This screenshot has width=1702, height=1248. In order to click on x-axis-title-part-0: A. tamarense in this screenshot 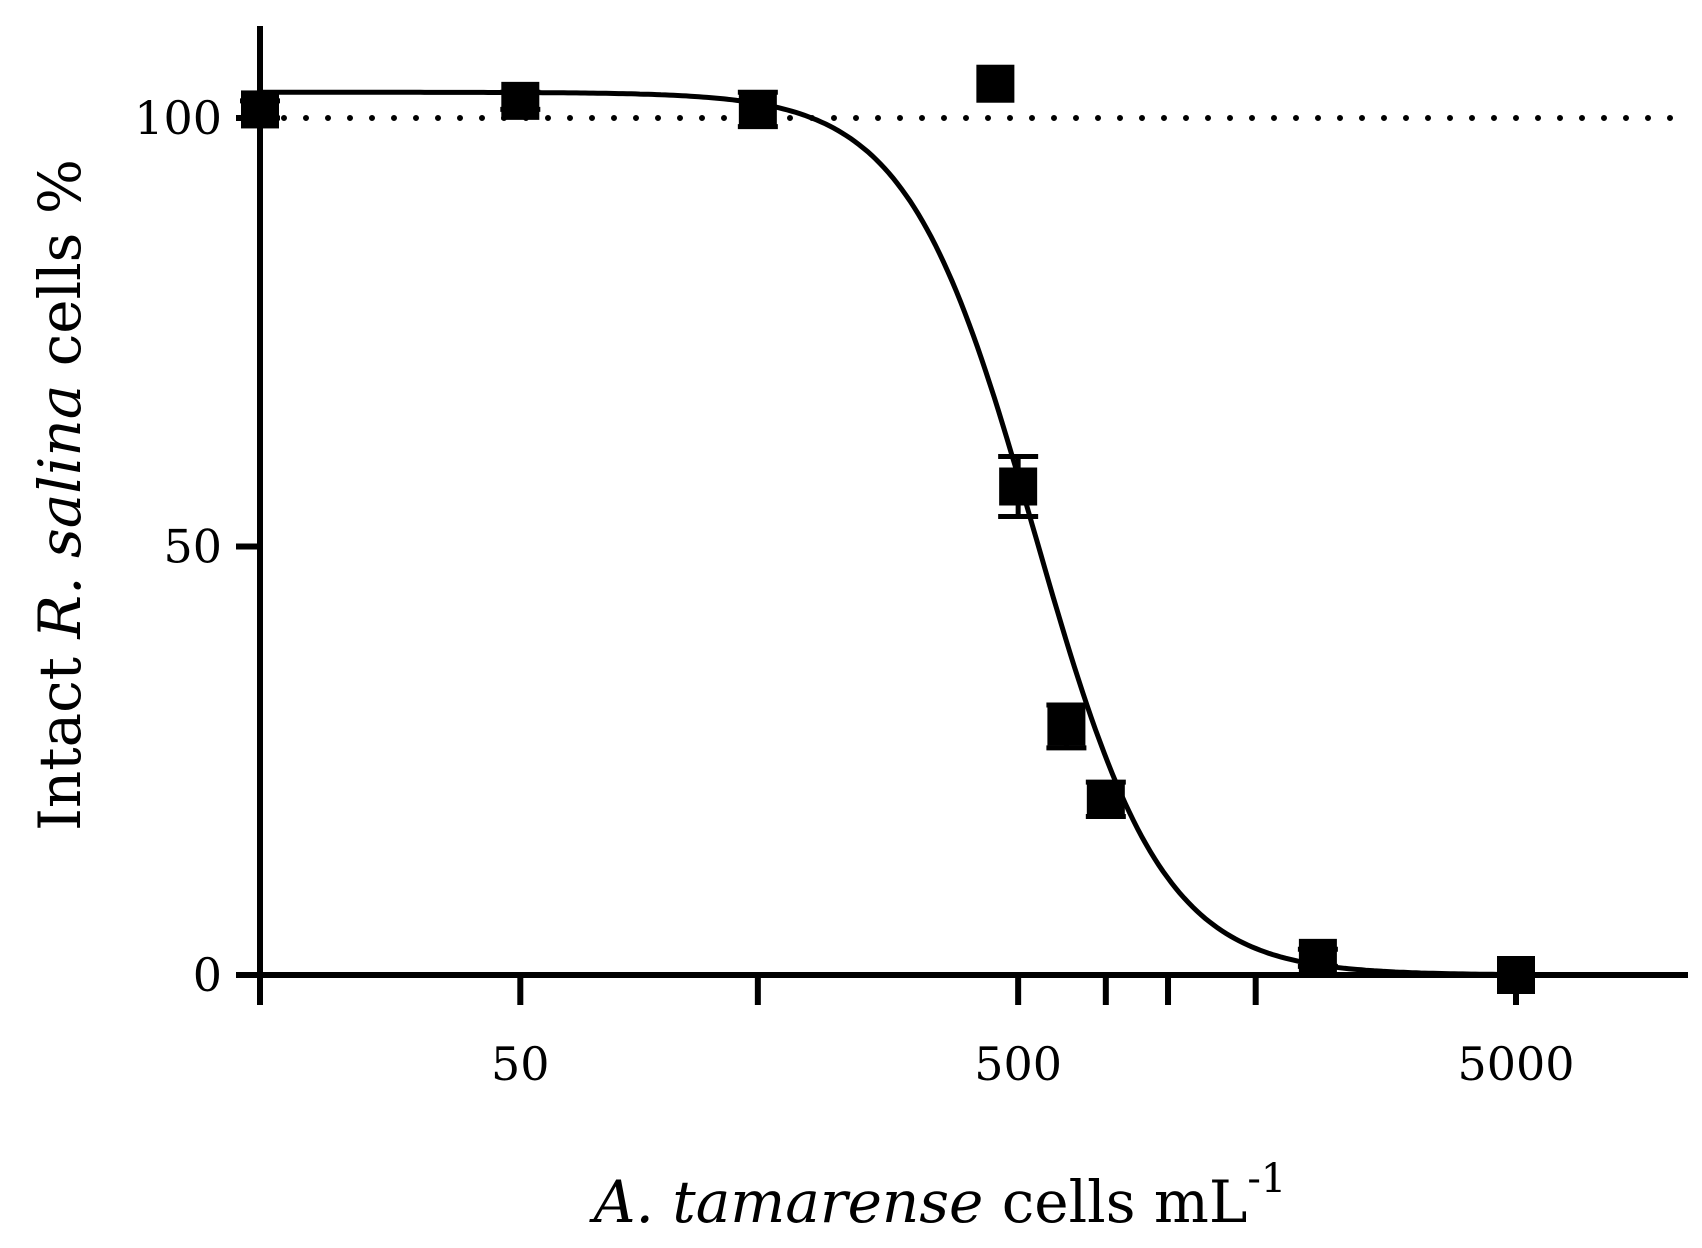, I will do `click(786, 1202)`.